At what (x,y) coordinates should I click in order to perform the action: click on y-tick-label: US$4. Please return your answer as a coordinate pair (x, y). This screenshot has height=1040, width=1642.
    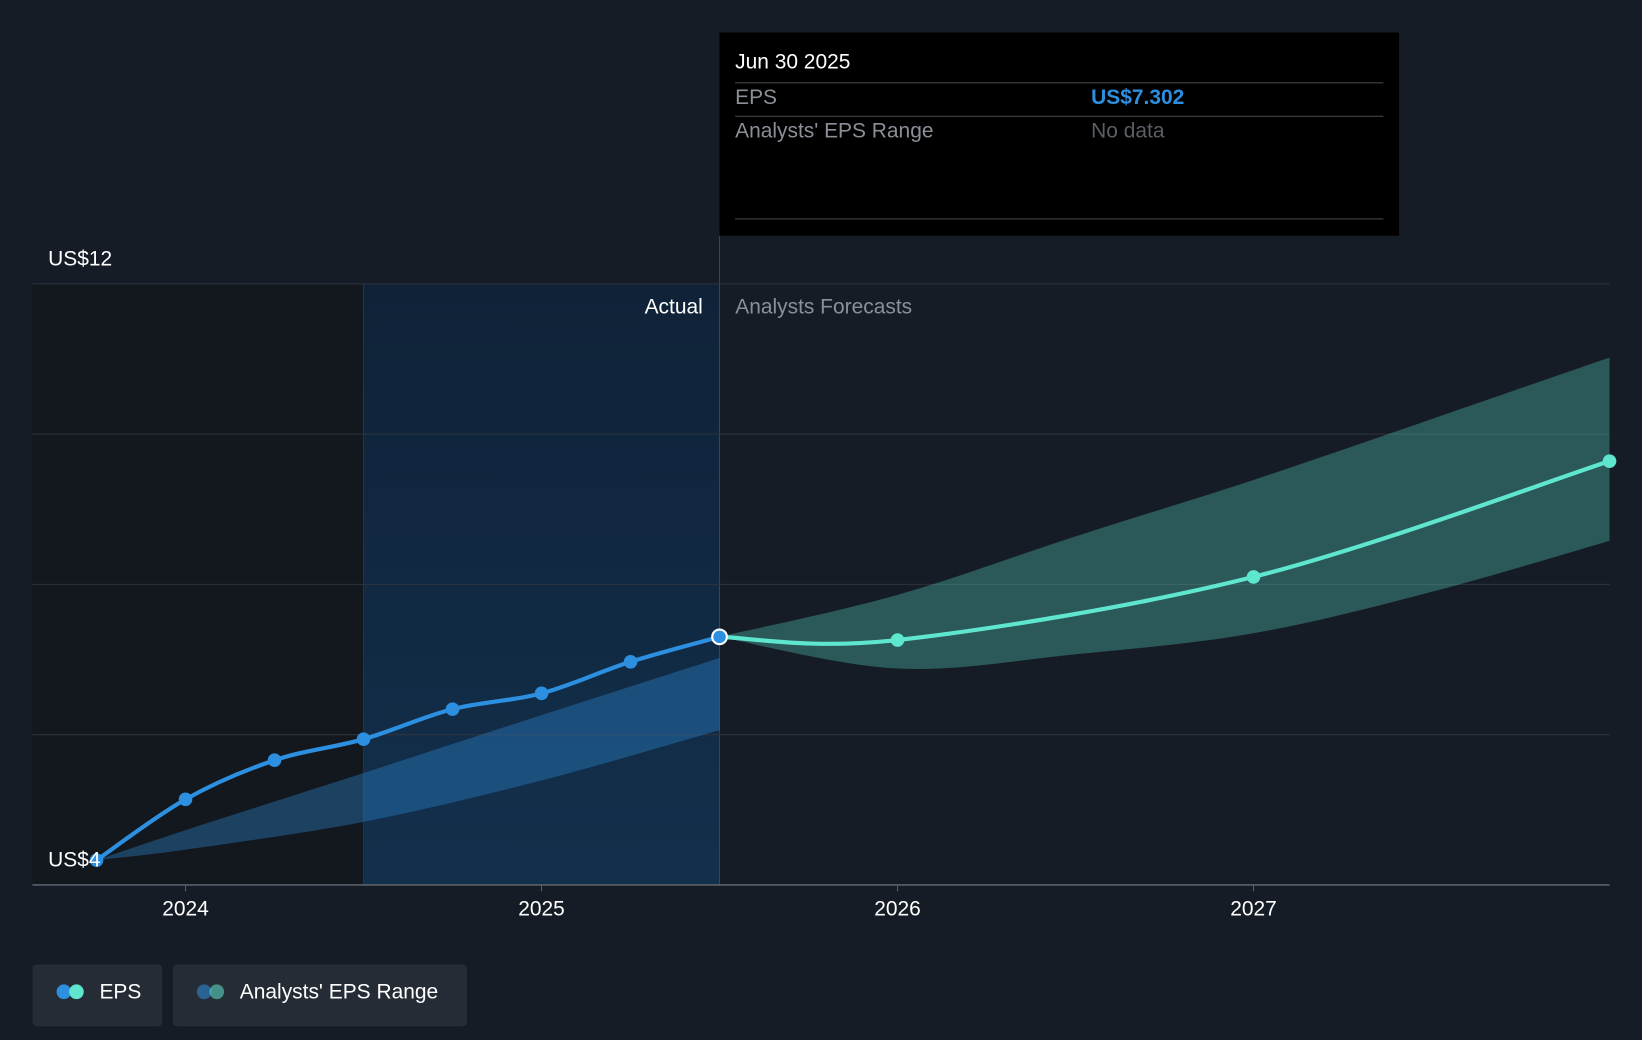
    Looking at the image, I should click on (74, 859).